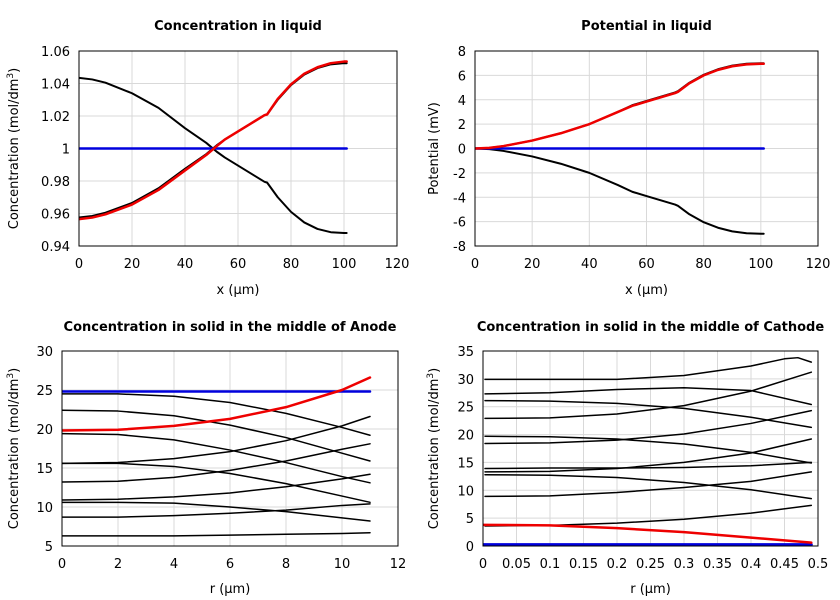 The width and height of the screenshot is (840, 600). What do you see at coordinates (459, 223) in the screenshot?
I see `y-tick-label: -6` at bounding box center [459, 223].